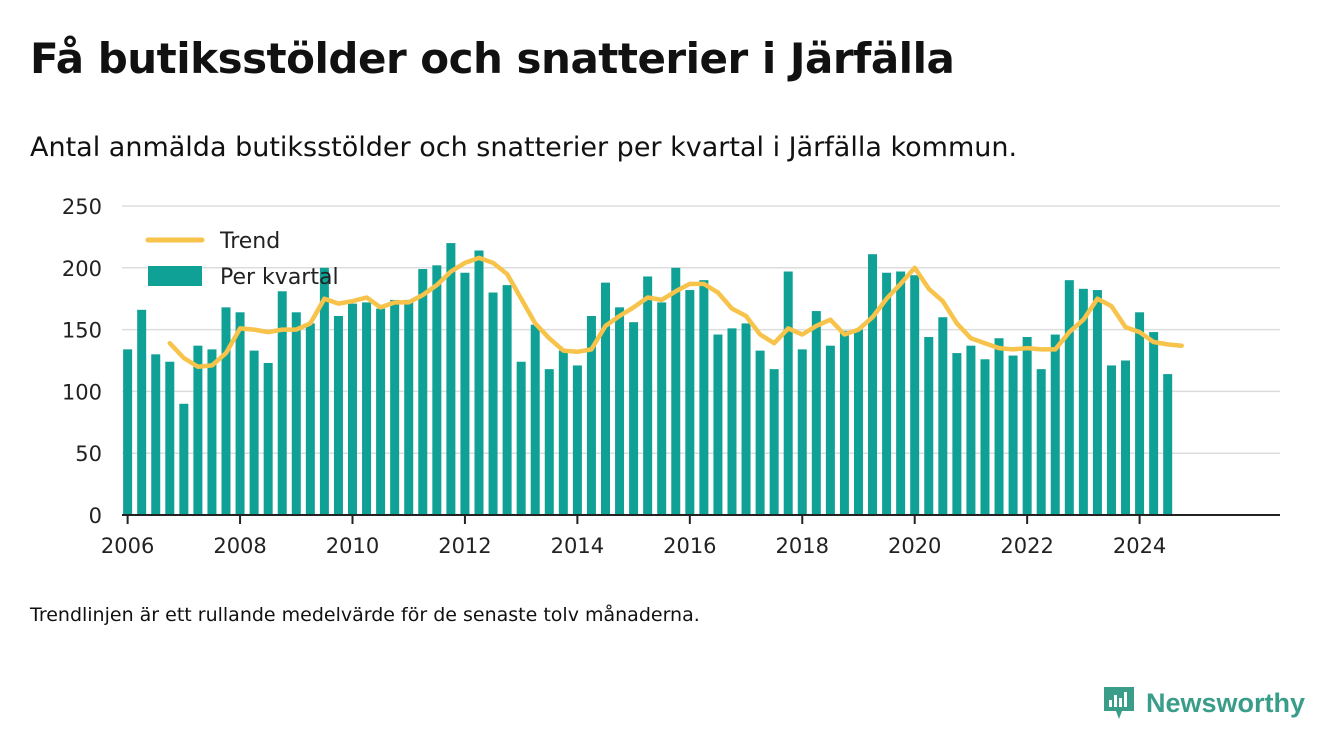 Image resolution: width=1340 pixels, height=753 pixels. I want to click on newsworthy-logo-icon, so click(1119, 703).